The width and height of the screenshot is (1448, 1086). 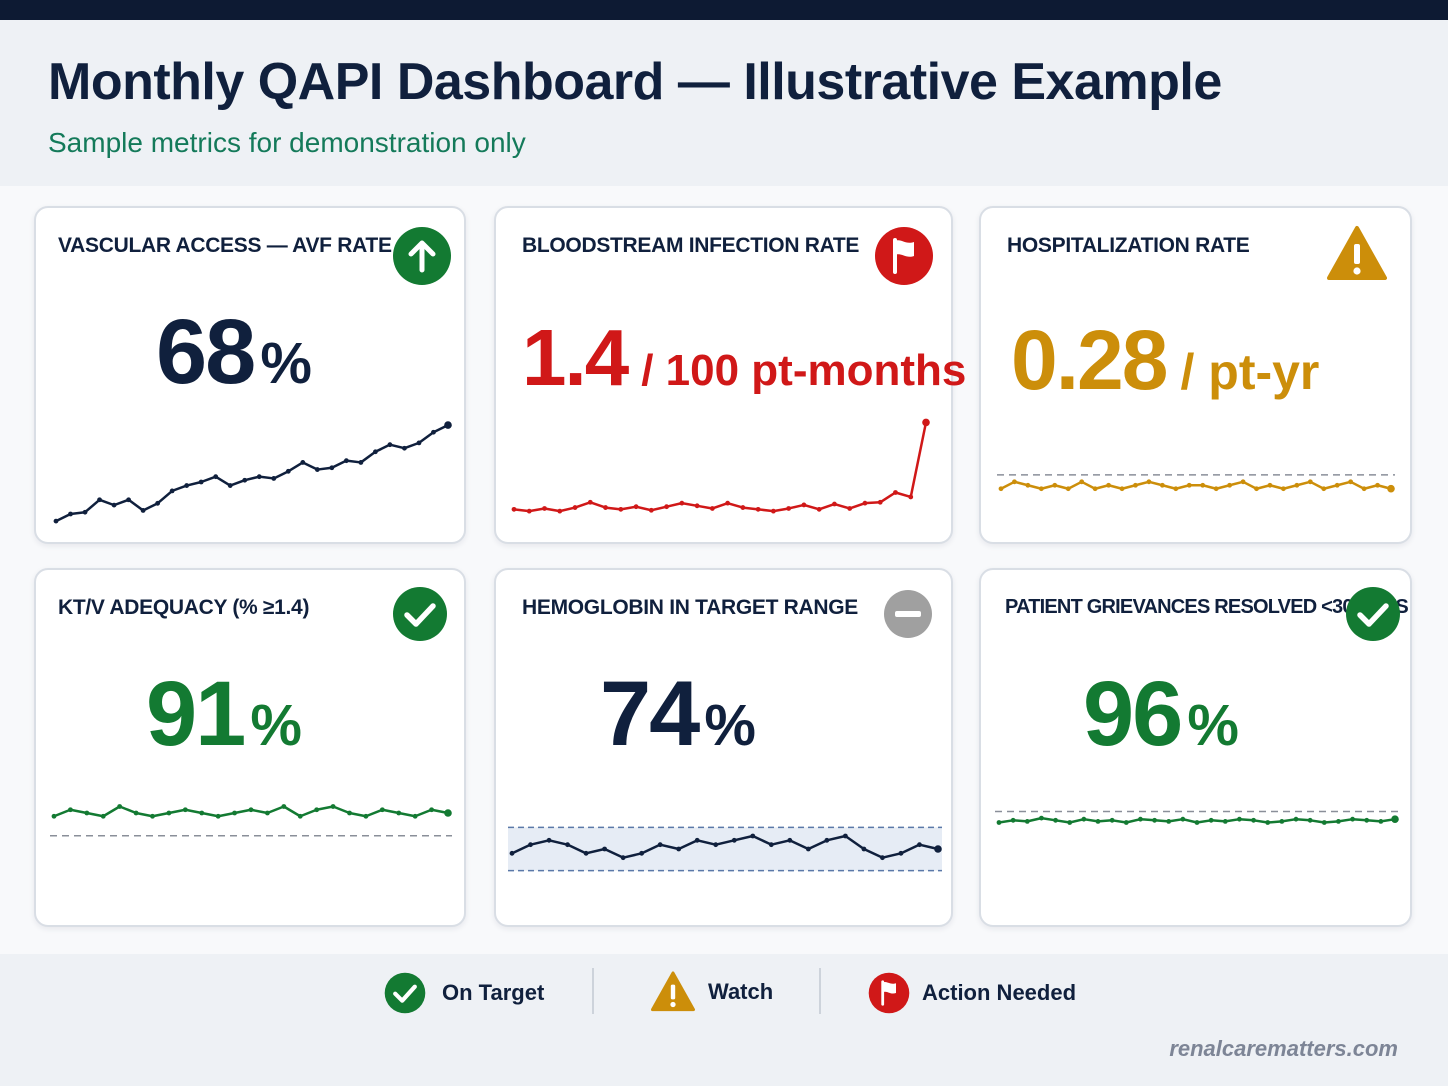 What do you see at coordinates (724, 10) in the screenshot?
I see `top-accent-bar` at bounding box center [724, 10].